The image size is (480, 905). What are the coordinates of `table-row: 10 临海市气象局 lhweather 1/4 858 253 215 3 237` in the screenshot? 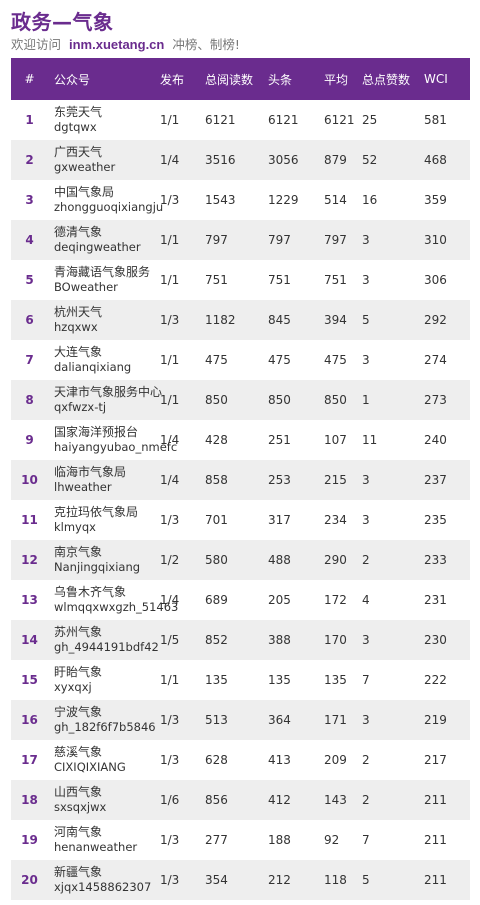 It's located at (240, 480).